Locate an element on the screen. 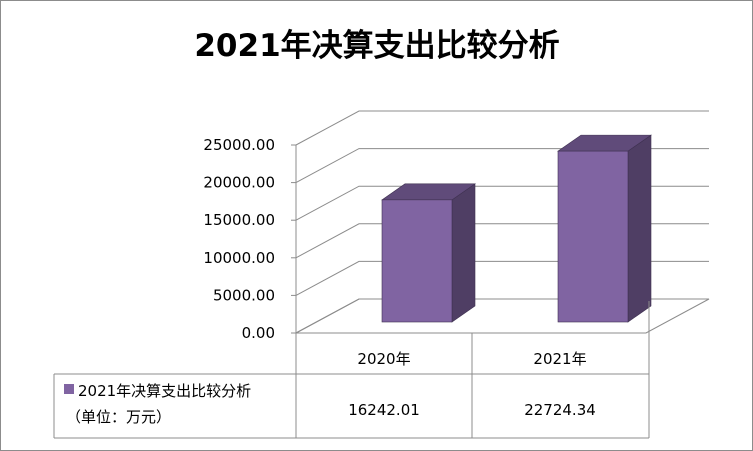 This screenshot has width=753, height=451. x-category-label: 2021年 is located at coordinates (559, 359).